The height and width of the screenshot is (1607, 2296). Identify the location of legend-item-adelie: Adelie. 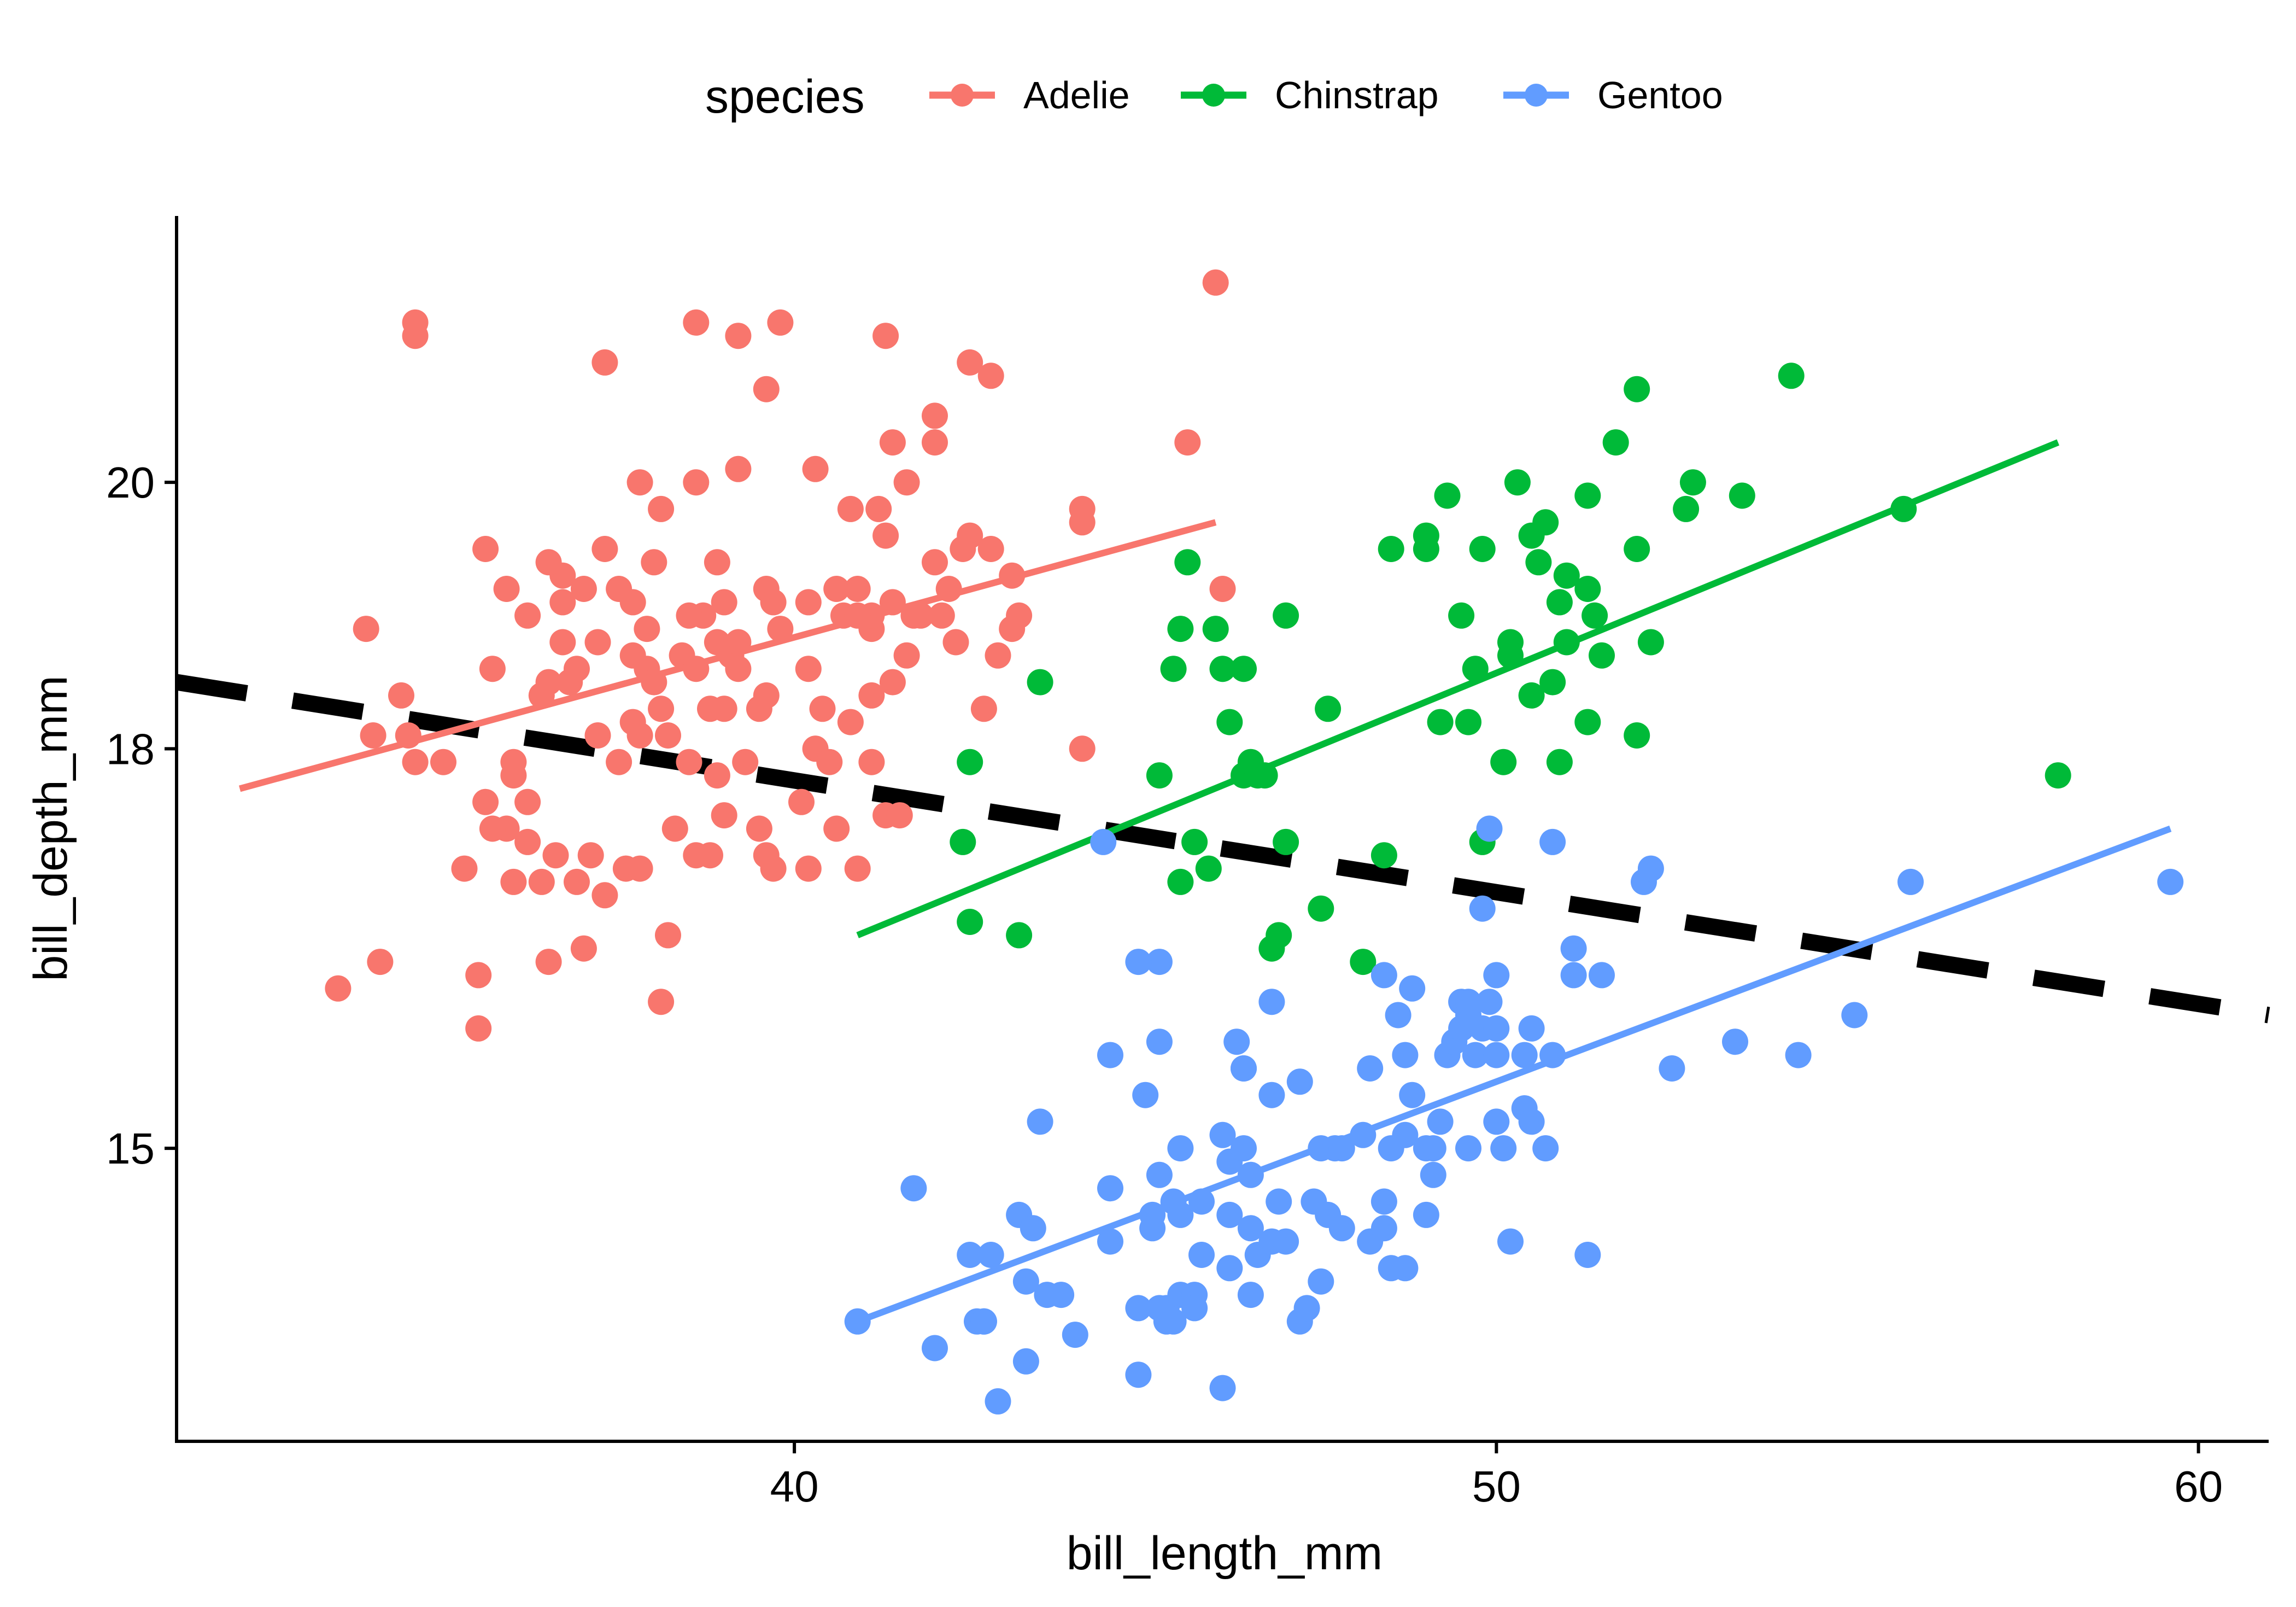
(1029, 95).